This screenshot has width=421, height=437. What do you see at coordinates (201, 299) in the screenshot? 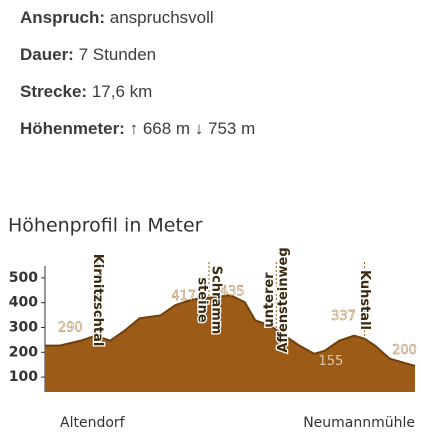
I see `place-label: steine` at bounding box center [201, 299].